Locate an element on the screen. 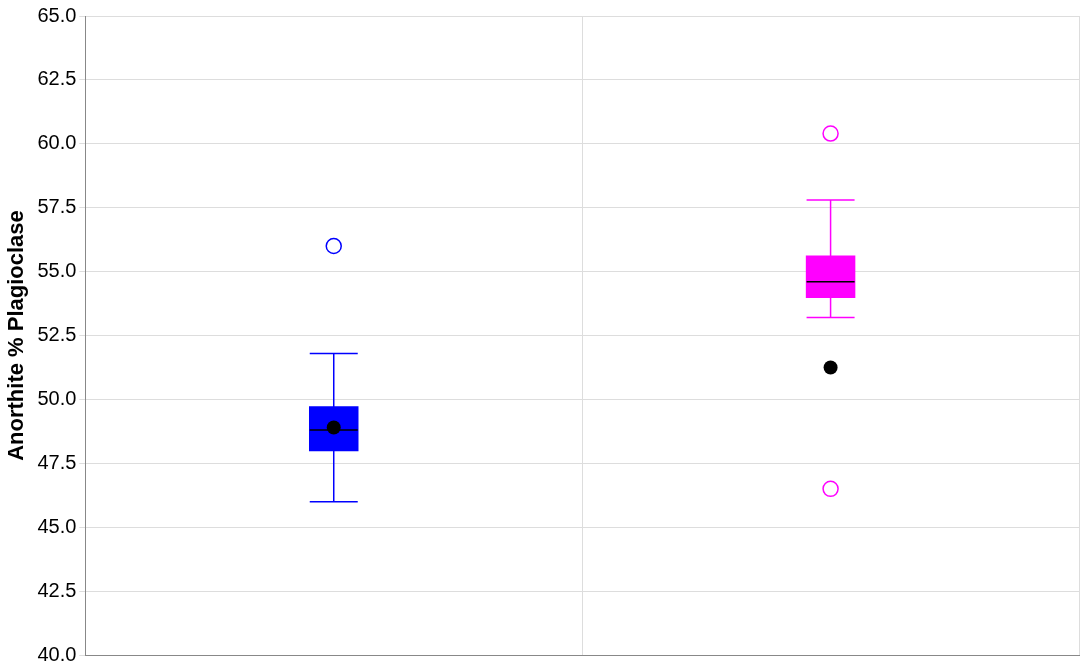  y-axis-title: Anorthite % Plagioclase is located at coordinates (16, 335).